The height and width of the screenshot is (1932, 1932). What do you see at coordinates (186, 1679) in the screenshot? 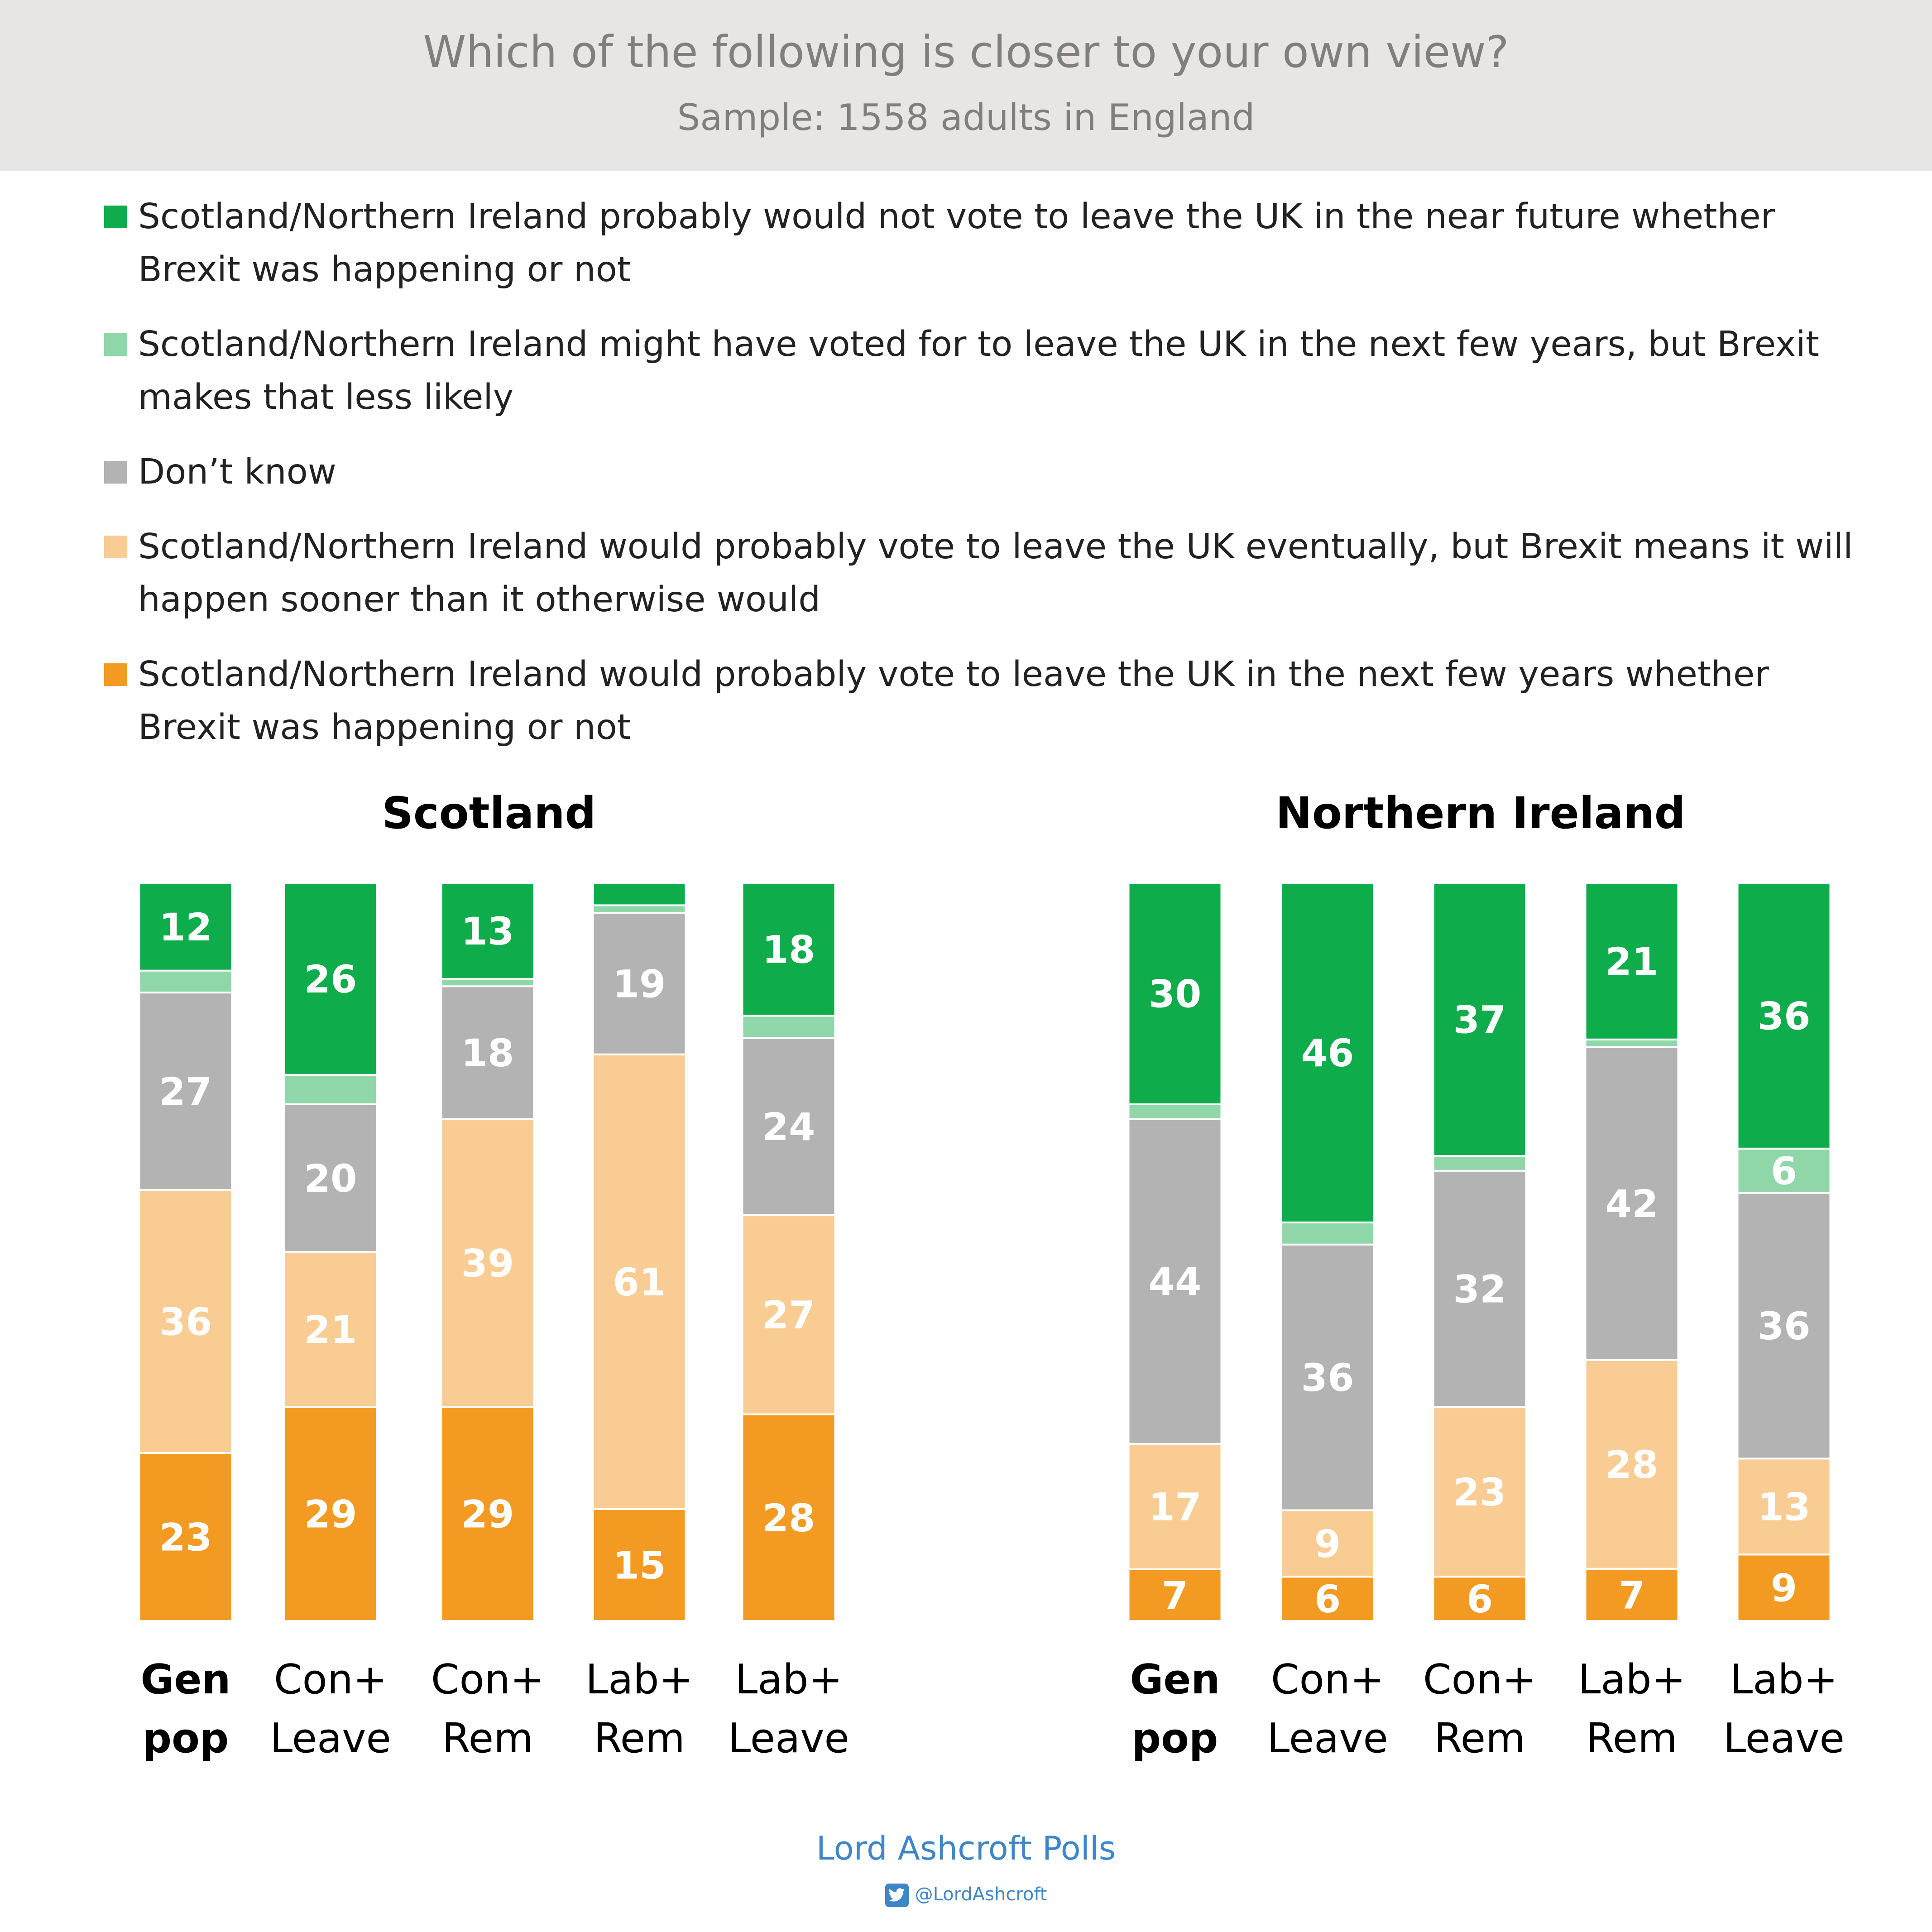
I see `category-label: Gen` at bounding box center [186, 1679].